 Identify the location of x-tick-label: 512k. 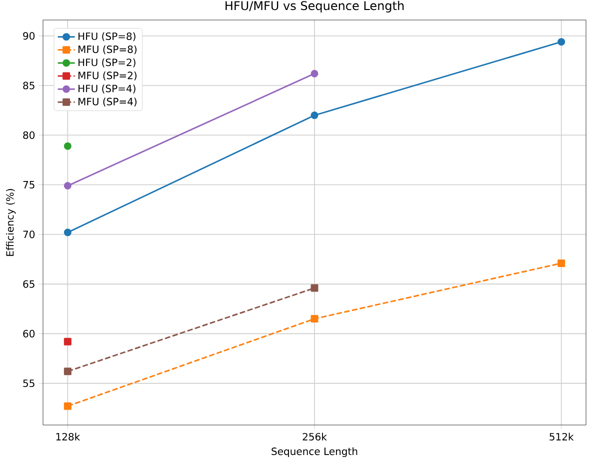
(562, 436).